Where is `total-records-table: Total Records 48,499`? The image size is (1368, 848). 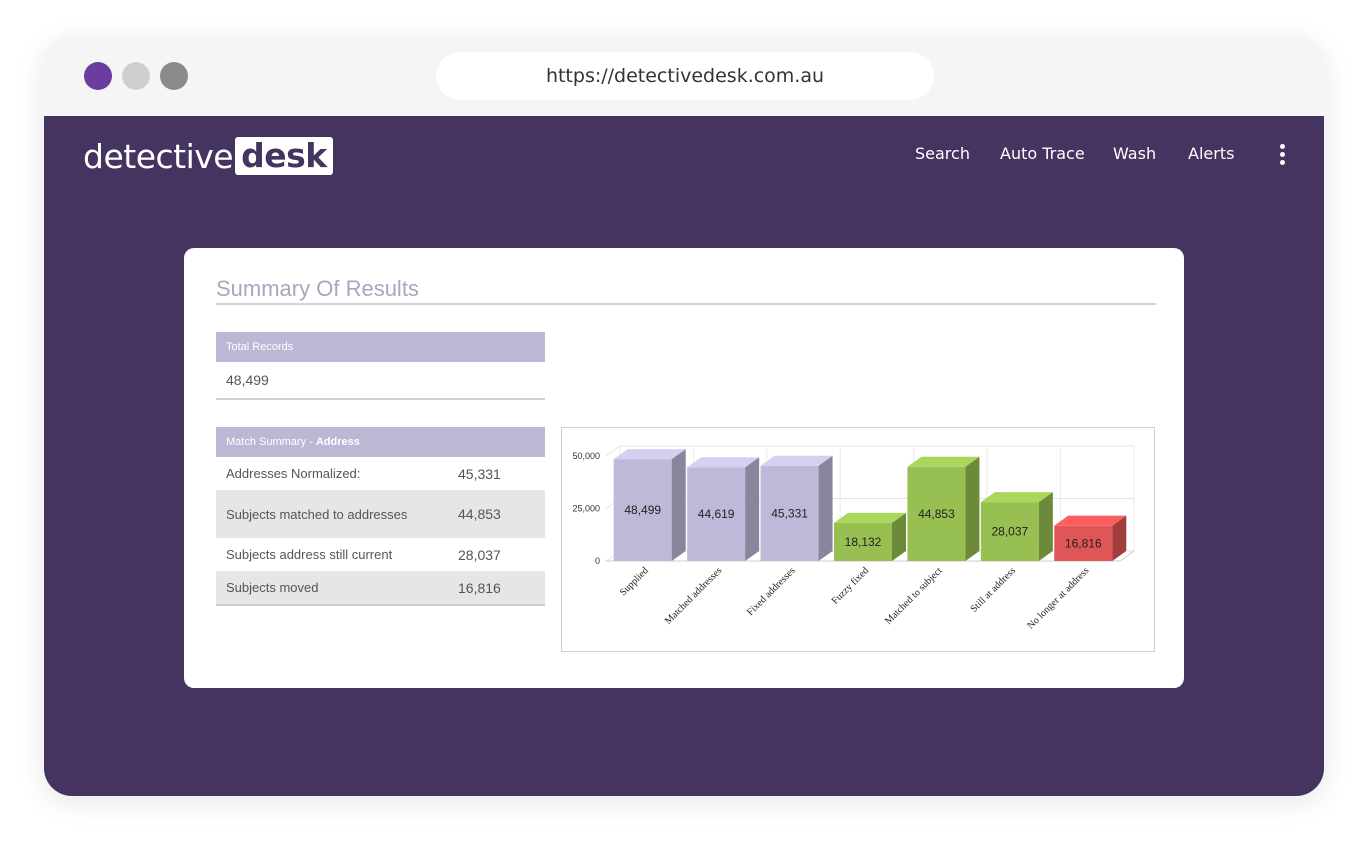 total-records-table: Total Records 48,499 is located at coordinates (380, 366).